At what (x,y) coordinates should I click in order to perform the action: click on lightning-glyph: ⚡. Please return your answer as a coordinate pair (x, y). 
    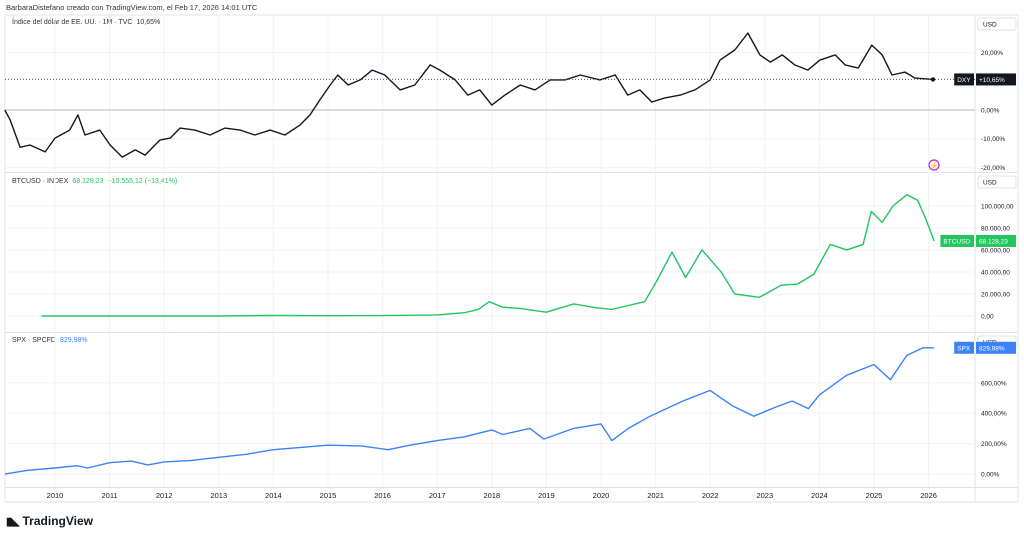
    Looking at the image, I should click on (934, 165).